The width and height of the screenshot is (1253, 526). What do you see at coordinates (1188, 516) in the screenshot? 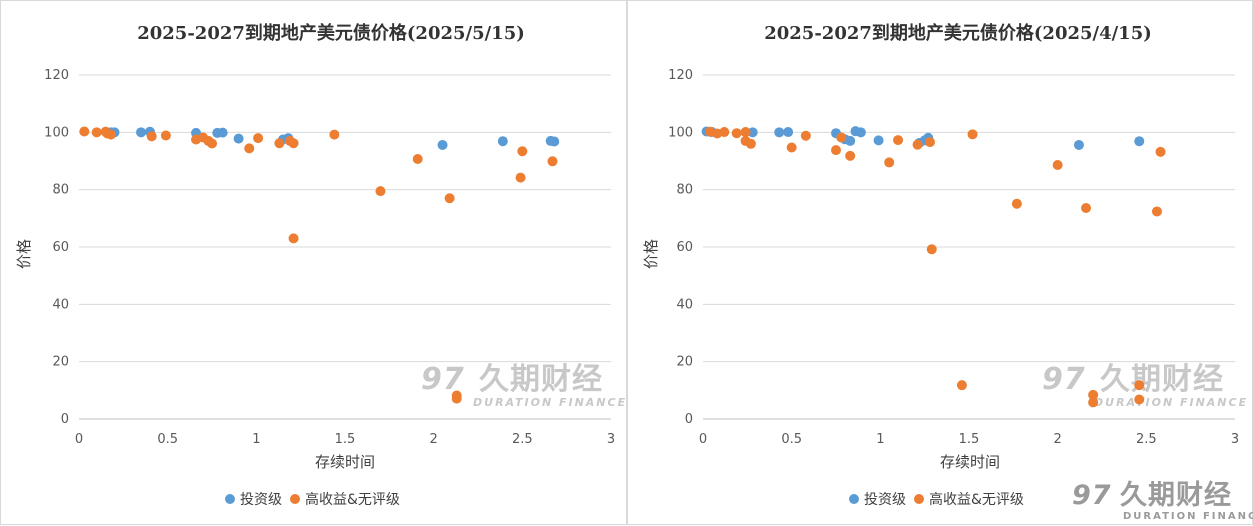
I see `brand-text-en: DURATION FINANCE` at bounding box center [1188, 516].